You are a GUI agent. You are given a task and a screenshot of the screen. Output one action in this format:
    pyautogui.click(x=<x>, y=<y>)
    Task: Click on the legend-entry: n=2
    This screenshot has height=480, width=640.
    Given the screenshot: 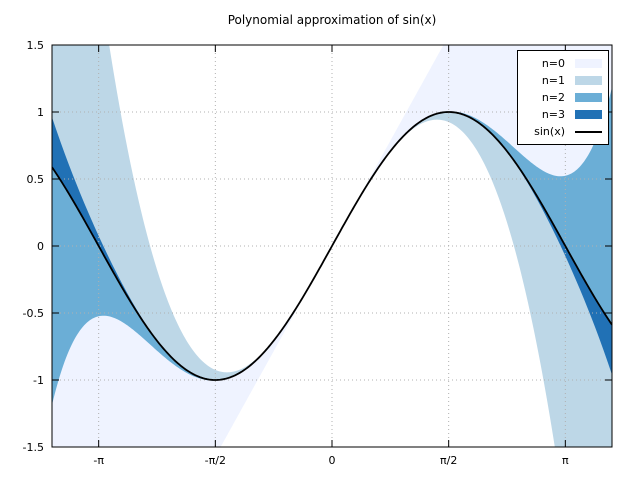 What is the action you would take?
    pyautogui.click(x=568, y=97)
    